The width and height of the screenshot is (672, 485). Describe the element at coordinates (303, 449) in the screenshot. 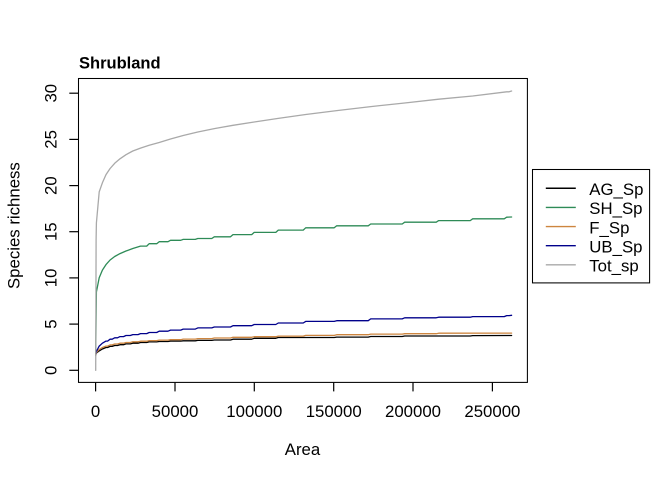

I see `svg-text: Area` at that location.